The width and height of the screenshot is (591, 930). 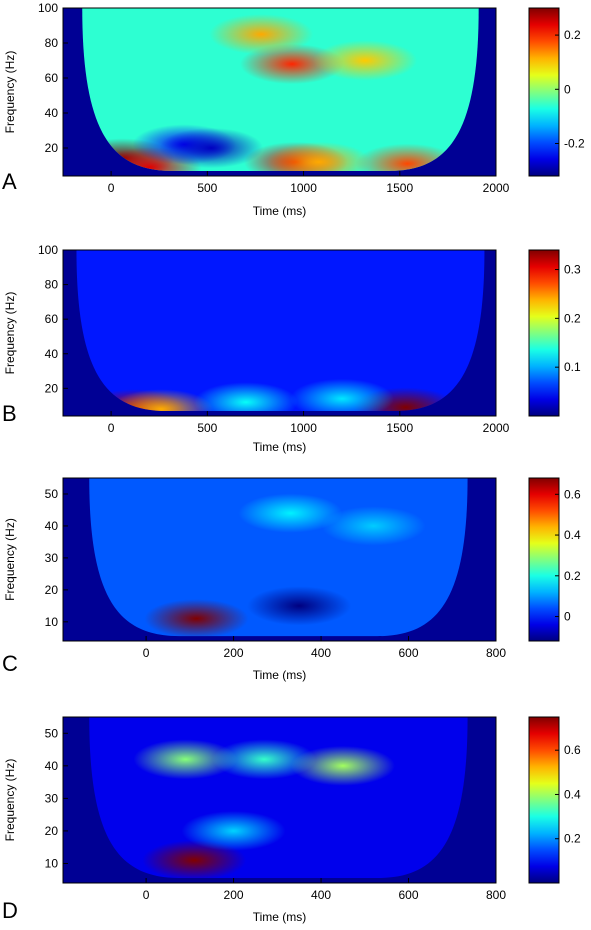 What do you see at coordinates (572, 270) in the screenshot?
I see `colorbar-tick-label: 0.3` at bounding box center [572, 270].